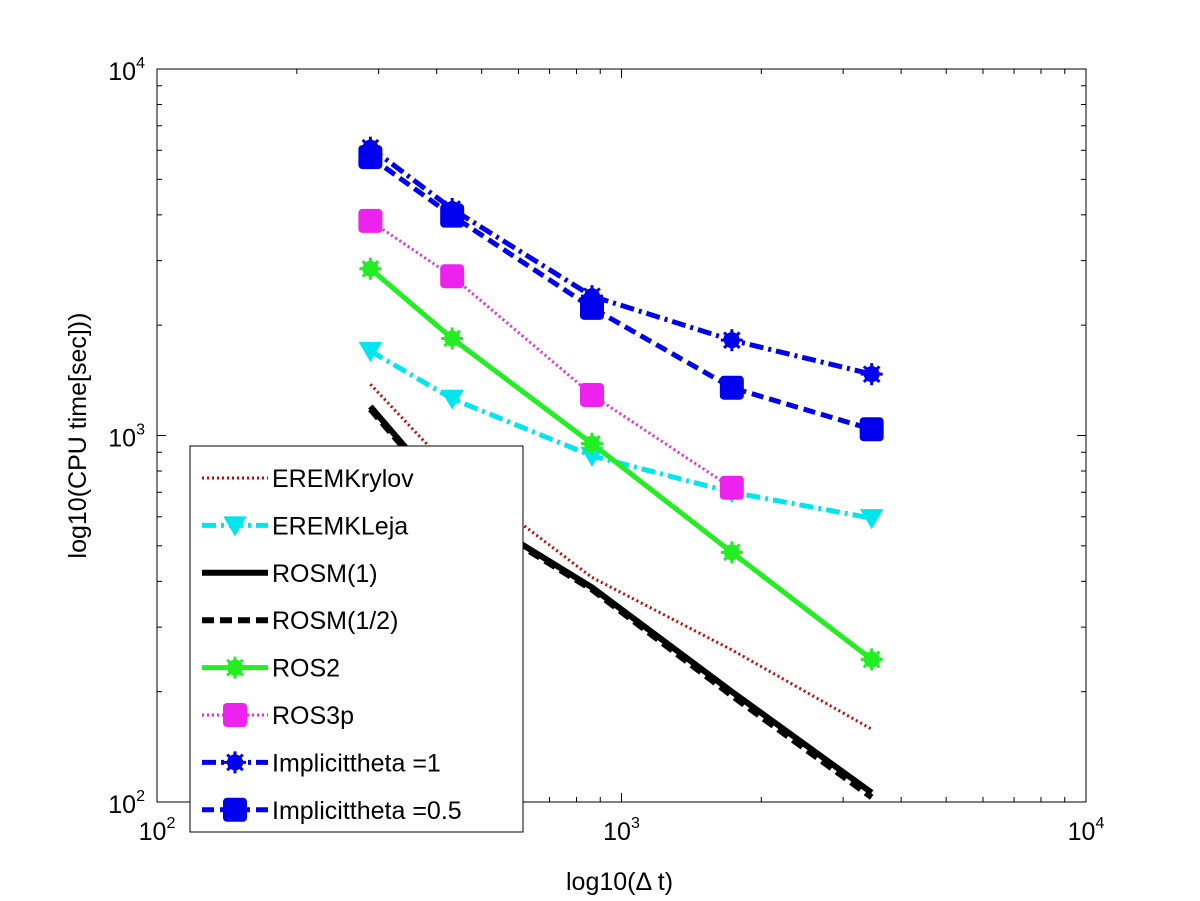 Image resolution: width=1200 pixels, height=901 pixels. Describe the element at coordinates (343, 479) in the screenshot. I see `legend-label: EREMKrylov` at that location.